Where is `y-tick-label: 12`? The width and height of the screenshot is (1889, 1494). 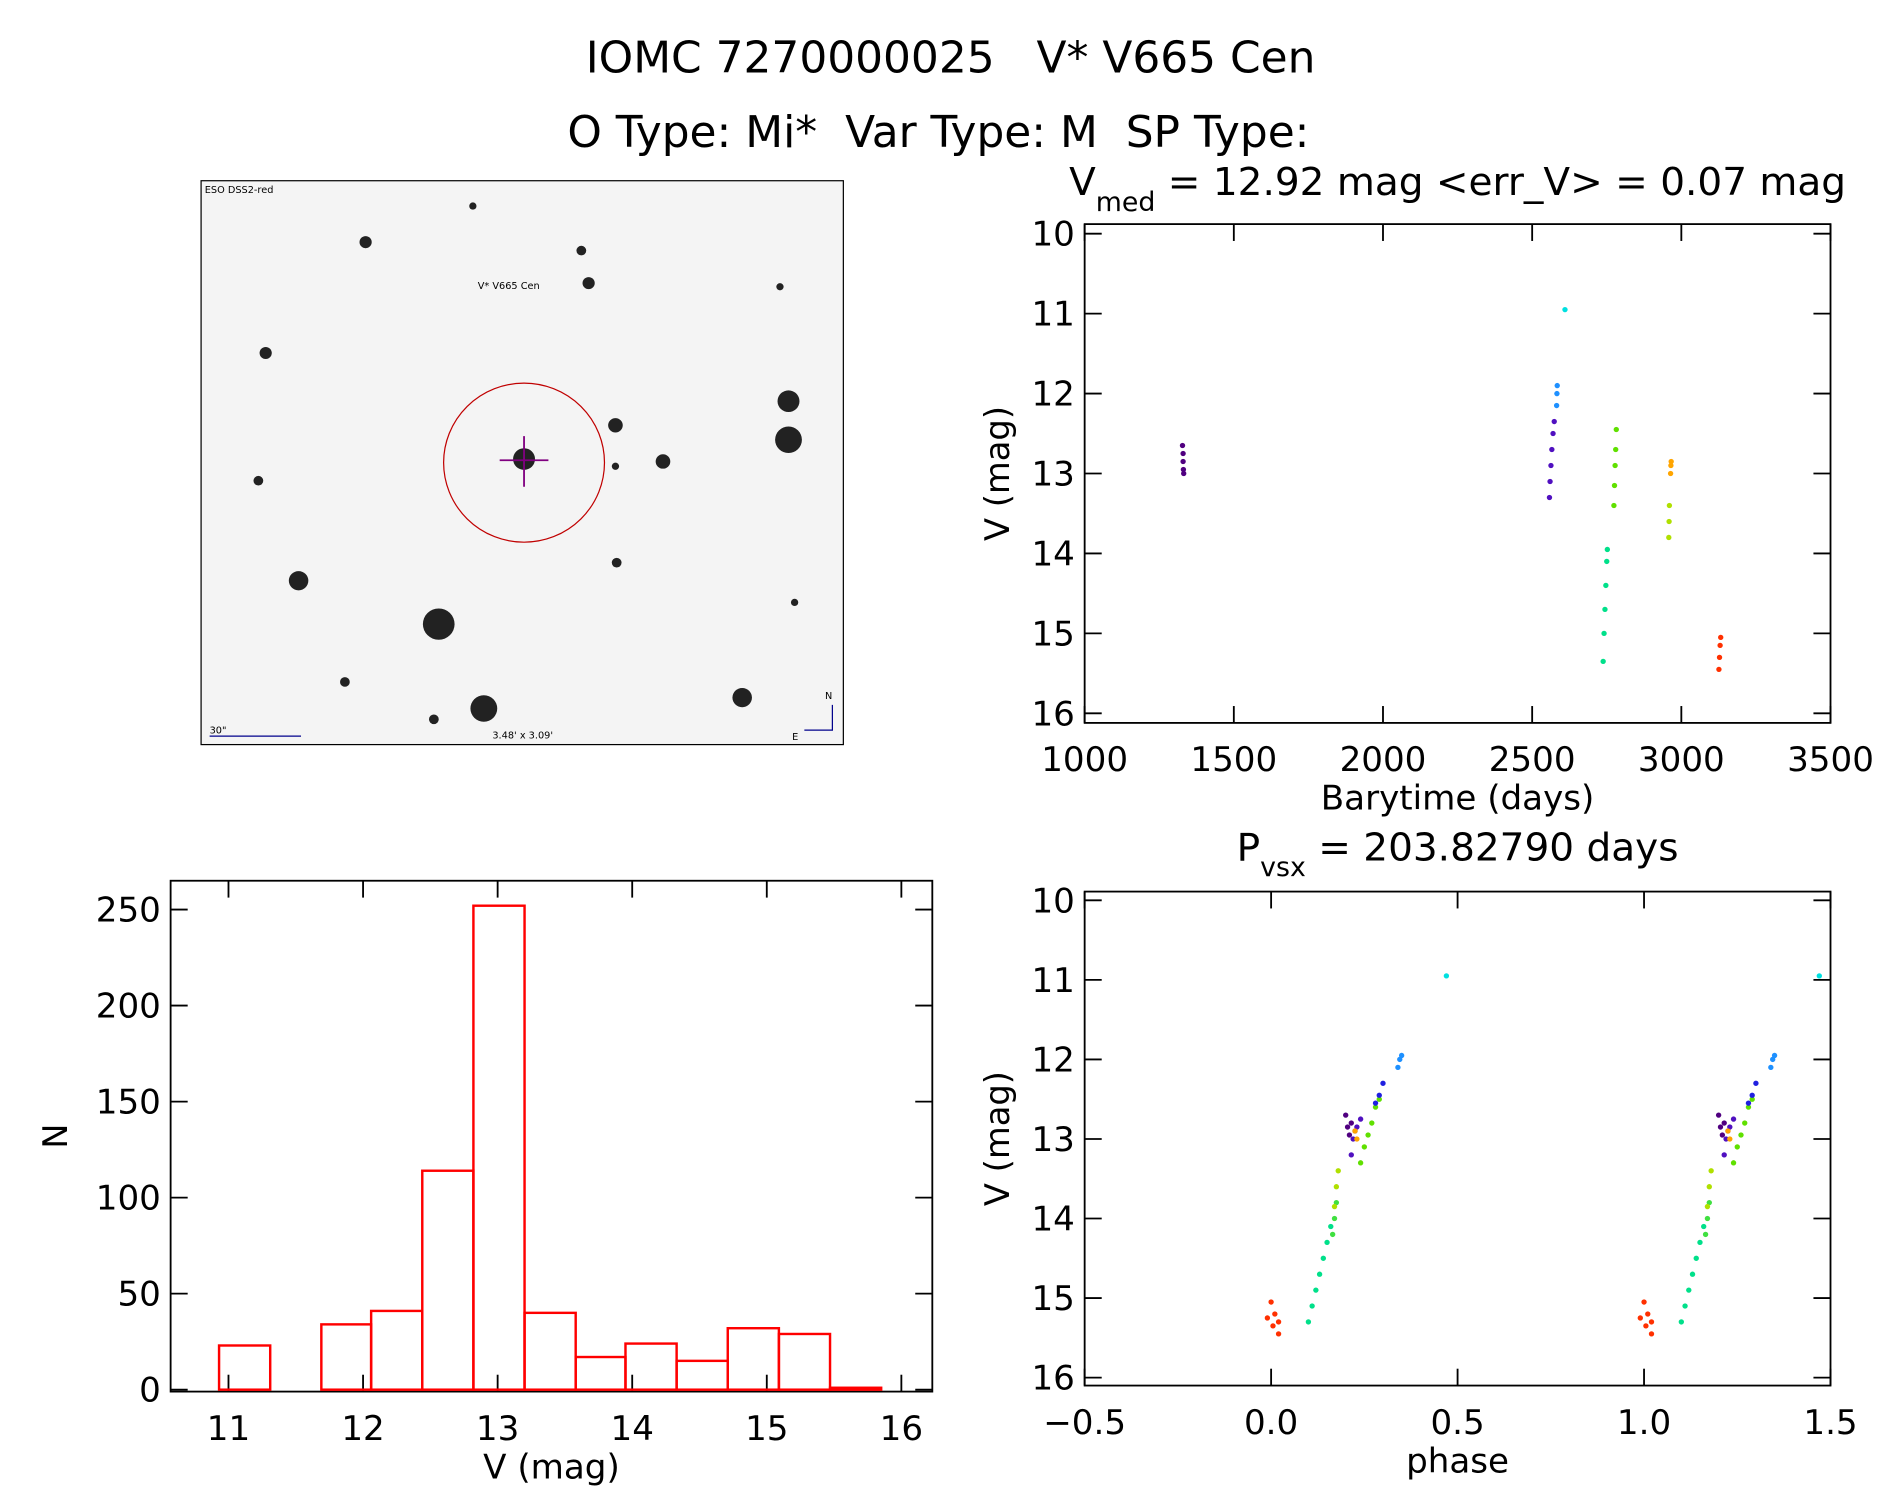 y-tick-label: 12 is located at coordinates (1052, 395).